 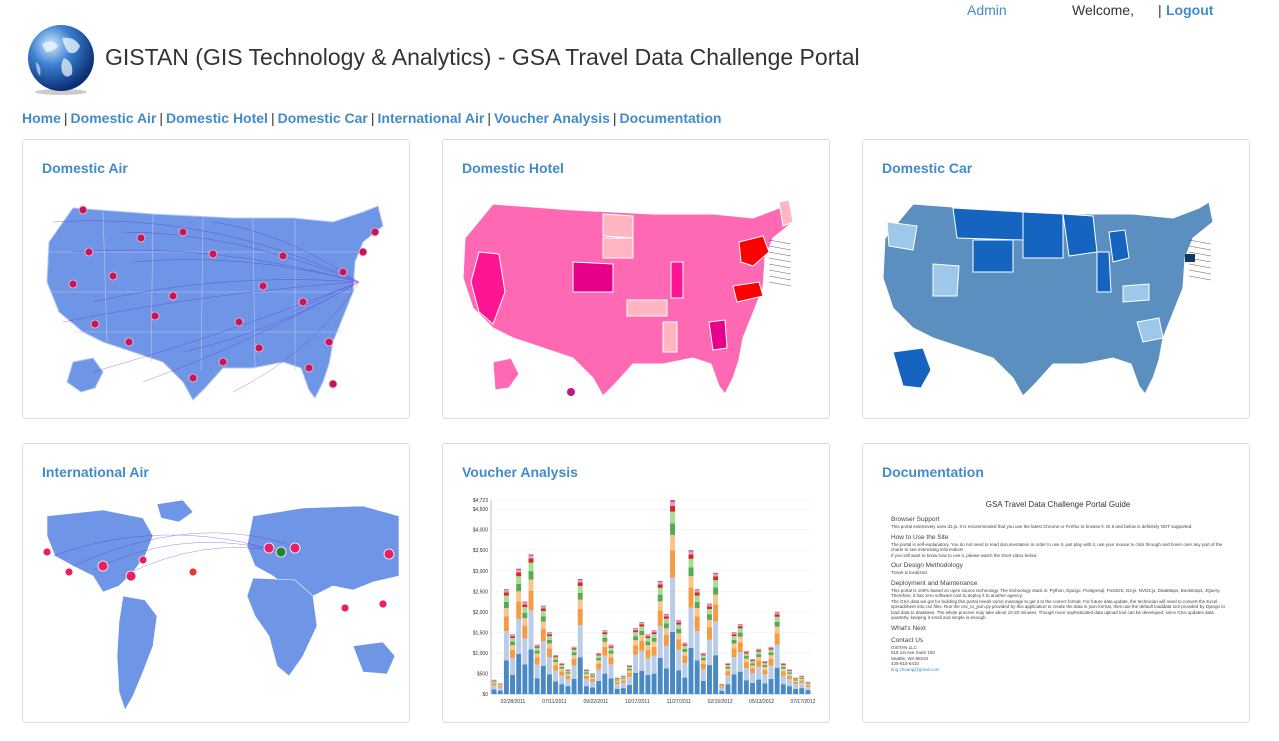 I want to click on panel-title-domestic-car: Domestic Car, so click(x=927, y=168).